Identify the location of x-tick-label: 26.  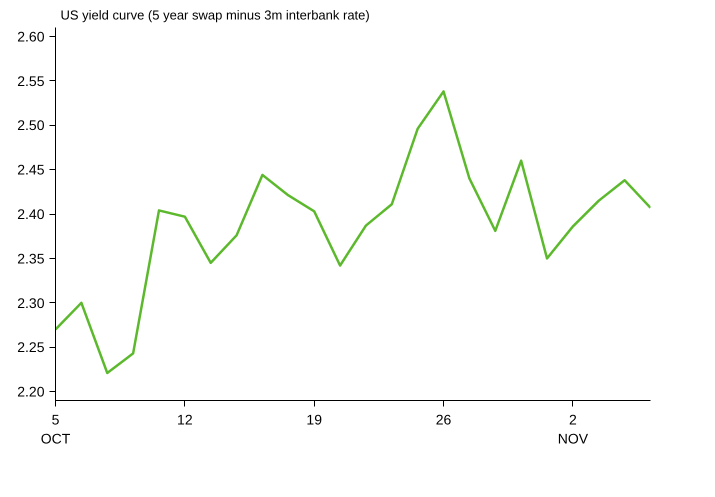
(444, 420).